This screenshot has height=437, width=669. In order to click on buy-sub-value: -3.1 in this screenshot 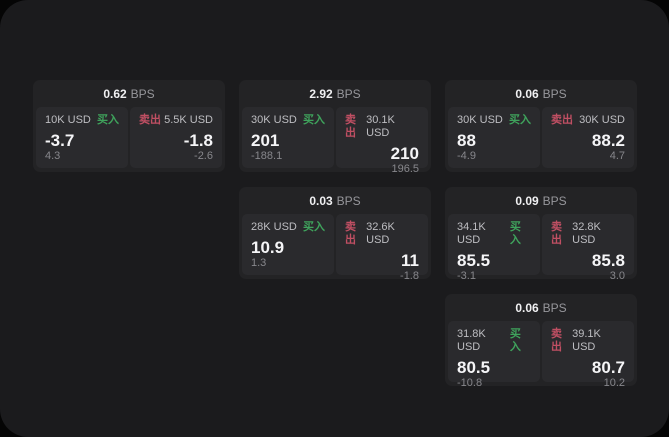, I will do `click(466, 276)`.